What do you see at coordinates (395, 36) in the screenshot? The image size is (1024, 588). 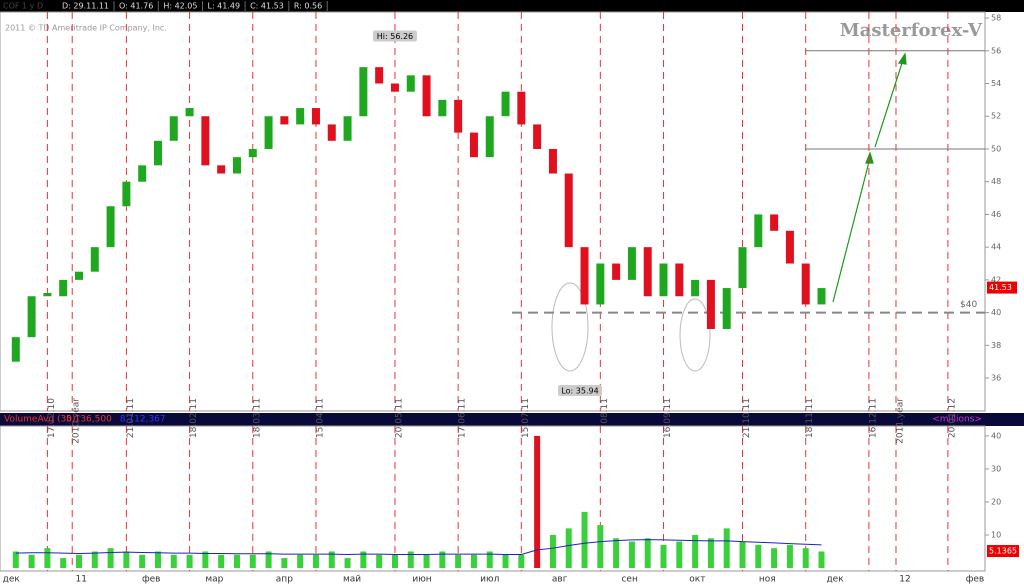 I see `annotation: Hi: 56.26` at bounding box center [395, 36].